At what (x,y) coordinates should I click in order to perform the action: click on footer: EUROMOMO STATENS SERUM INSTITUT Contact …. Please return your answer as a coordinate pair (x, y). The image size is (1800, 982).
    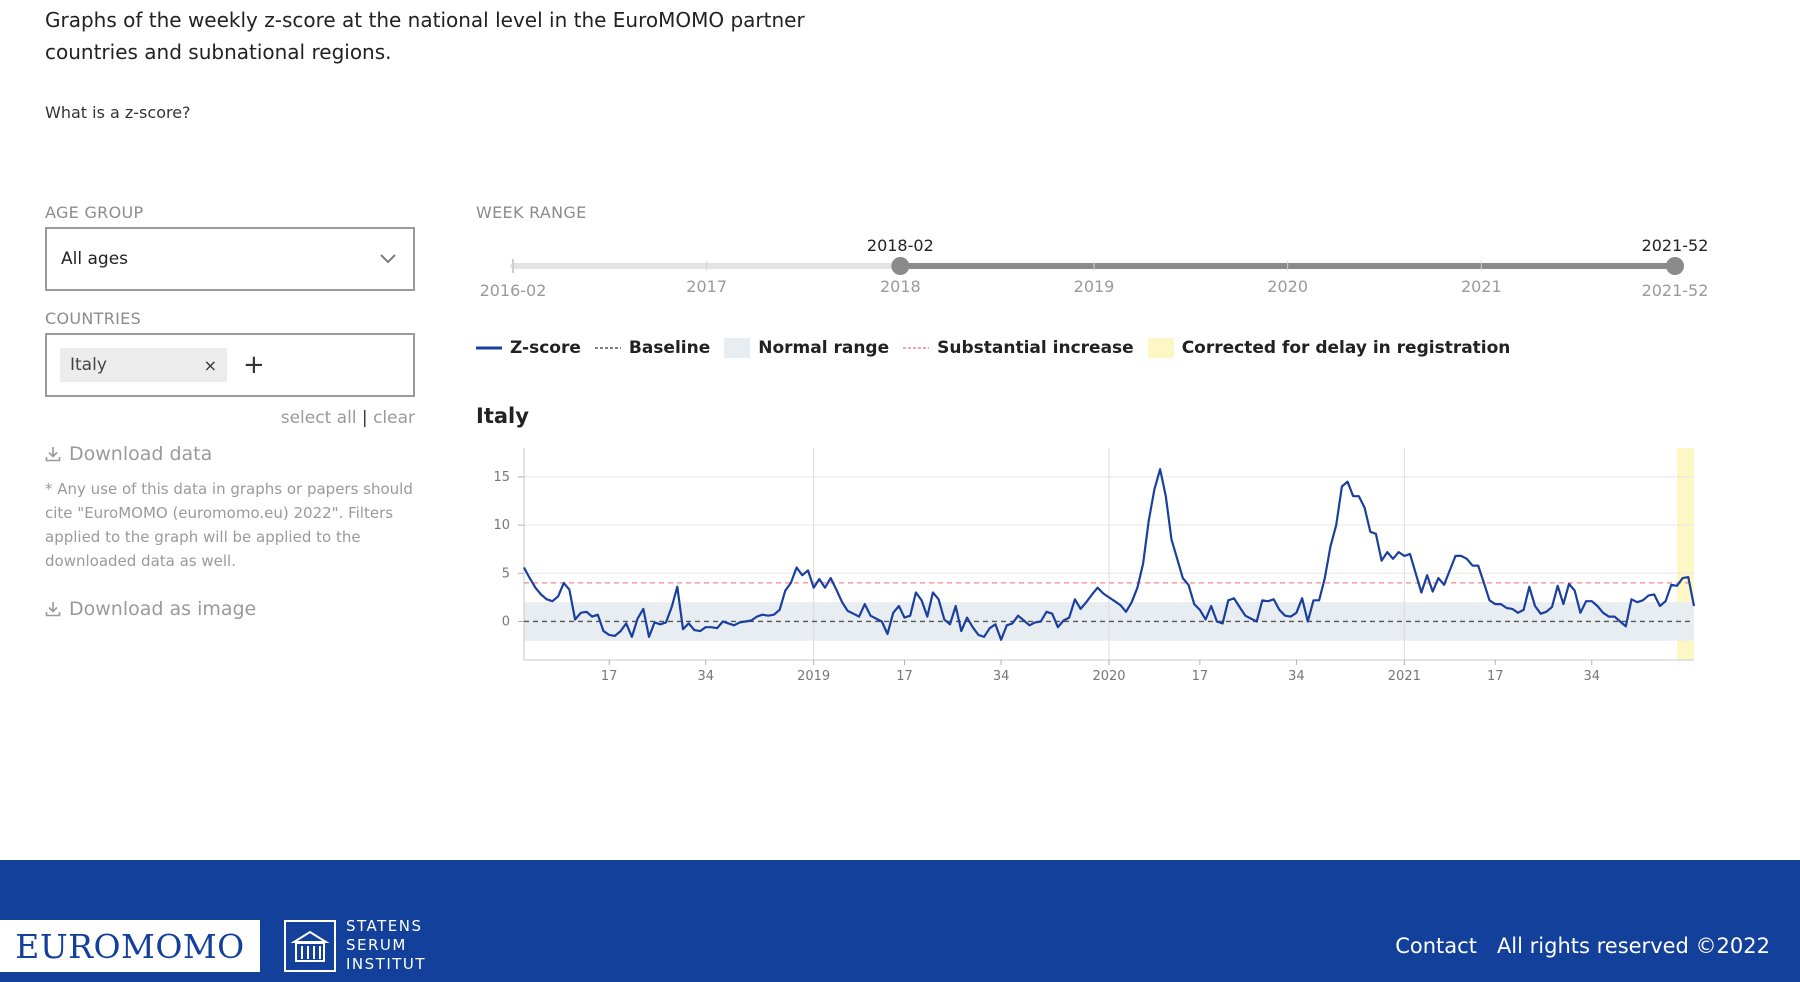
    Looking at the image, I should click on (900, 921).